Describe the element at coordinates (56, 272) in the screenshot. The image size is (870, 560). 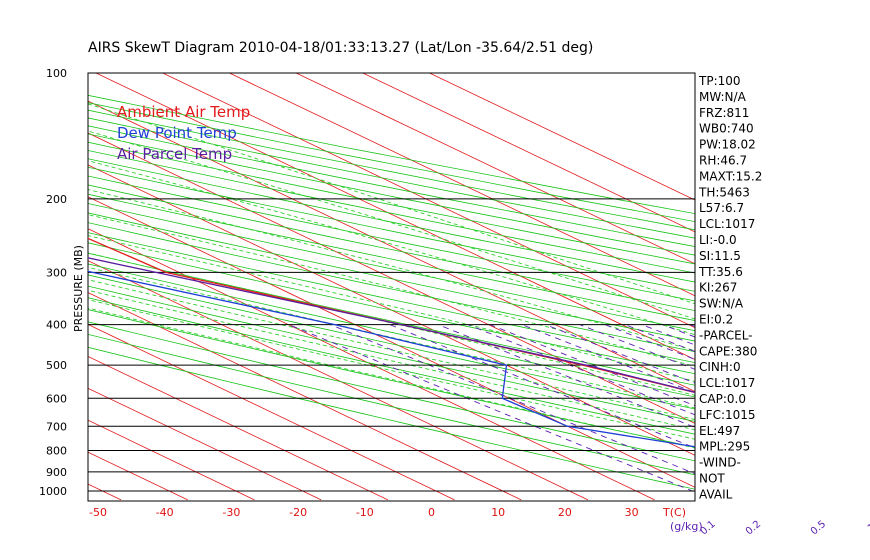
I see `pressure-tick-label: 300` at that location.